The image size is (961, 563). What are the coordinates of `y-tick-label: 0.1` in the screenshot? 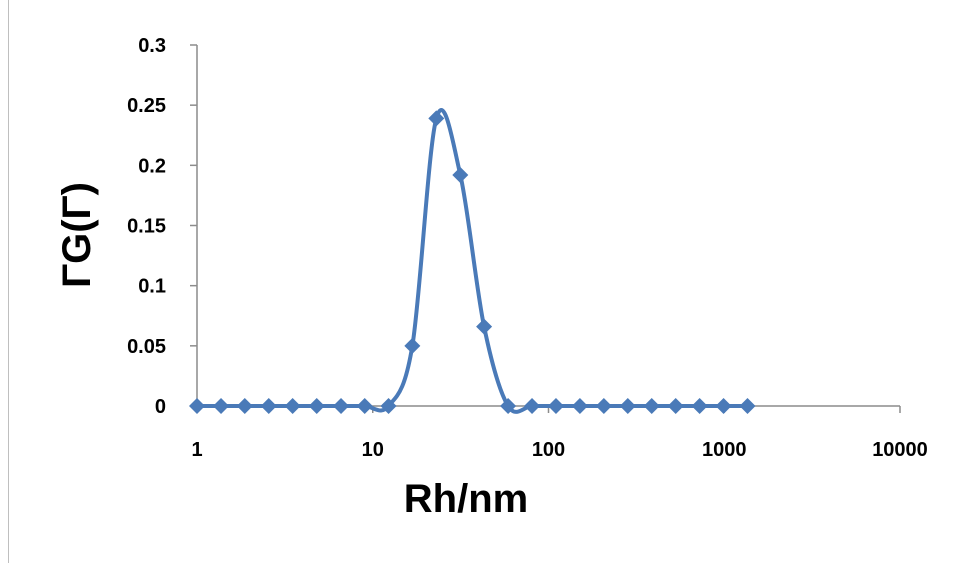 It's located at (152, 287).